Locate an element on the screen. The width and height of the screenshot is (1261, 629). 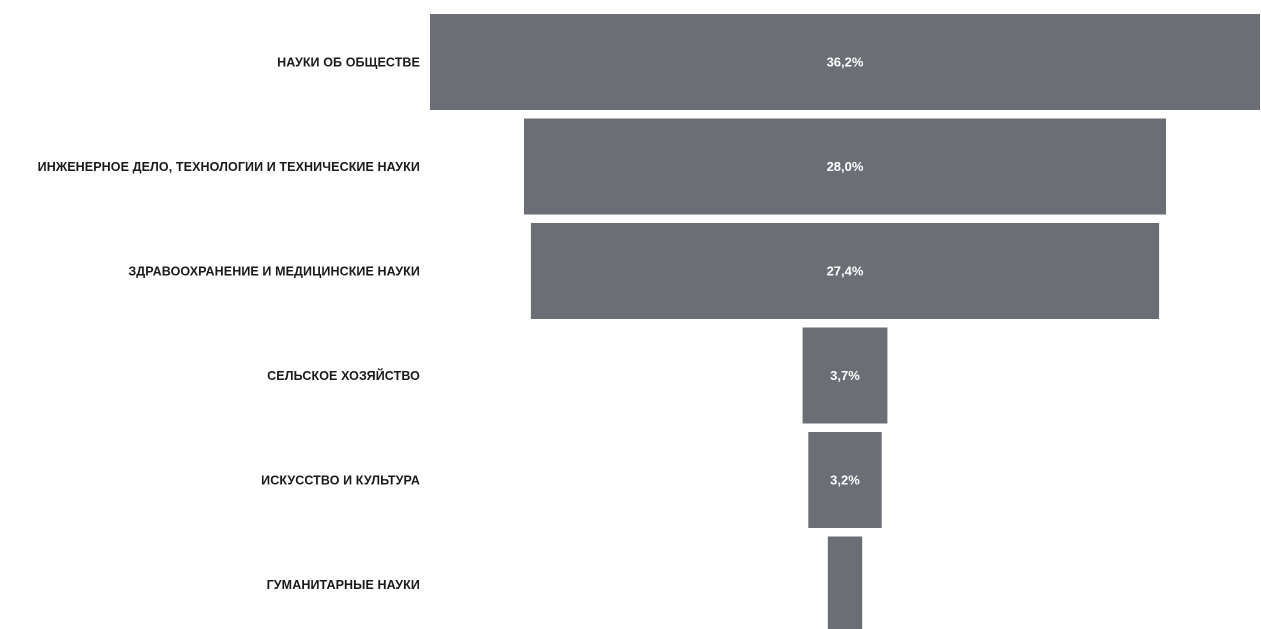
category-label: ИСКУССТВО И КУЛЬТУРА is located at coordinates (340, 481).